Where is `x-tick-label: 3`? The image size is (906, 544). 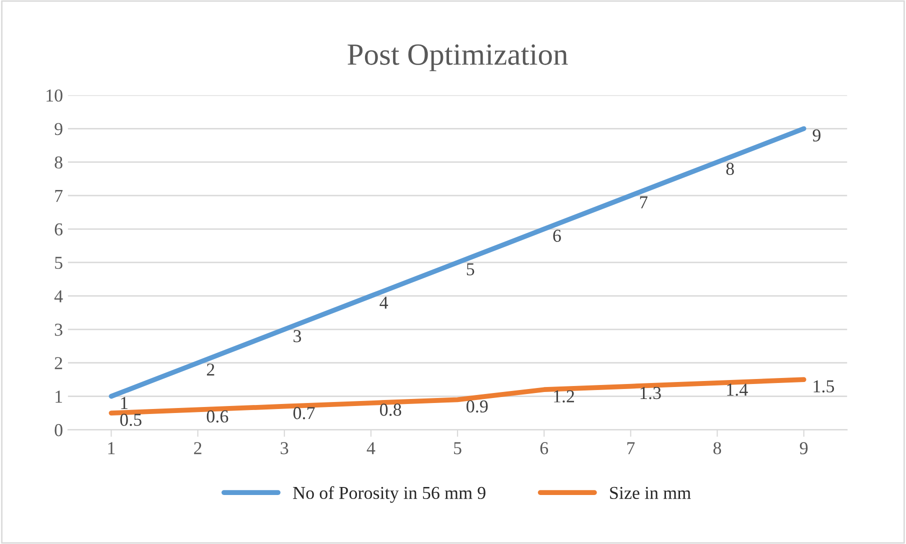
x-tick-label: 3 is located at coordinates (284, 448).